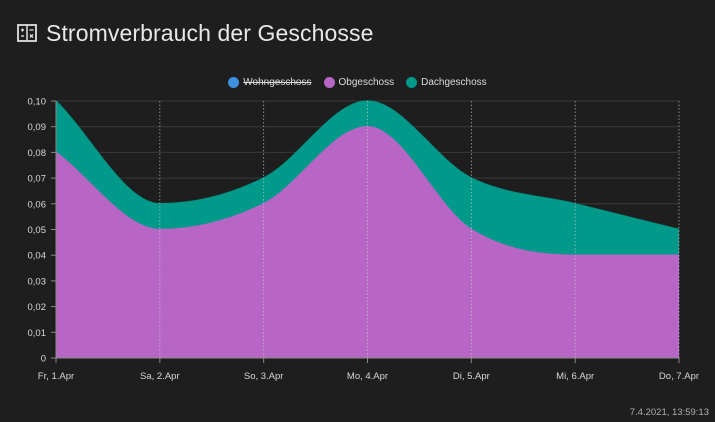 The width and height of the screenshot is (715, 422). What do you see at coordinates (37, 333) in the screenshot?
I see `y-tick-label: 0,01` at bounding box center [37, 333].